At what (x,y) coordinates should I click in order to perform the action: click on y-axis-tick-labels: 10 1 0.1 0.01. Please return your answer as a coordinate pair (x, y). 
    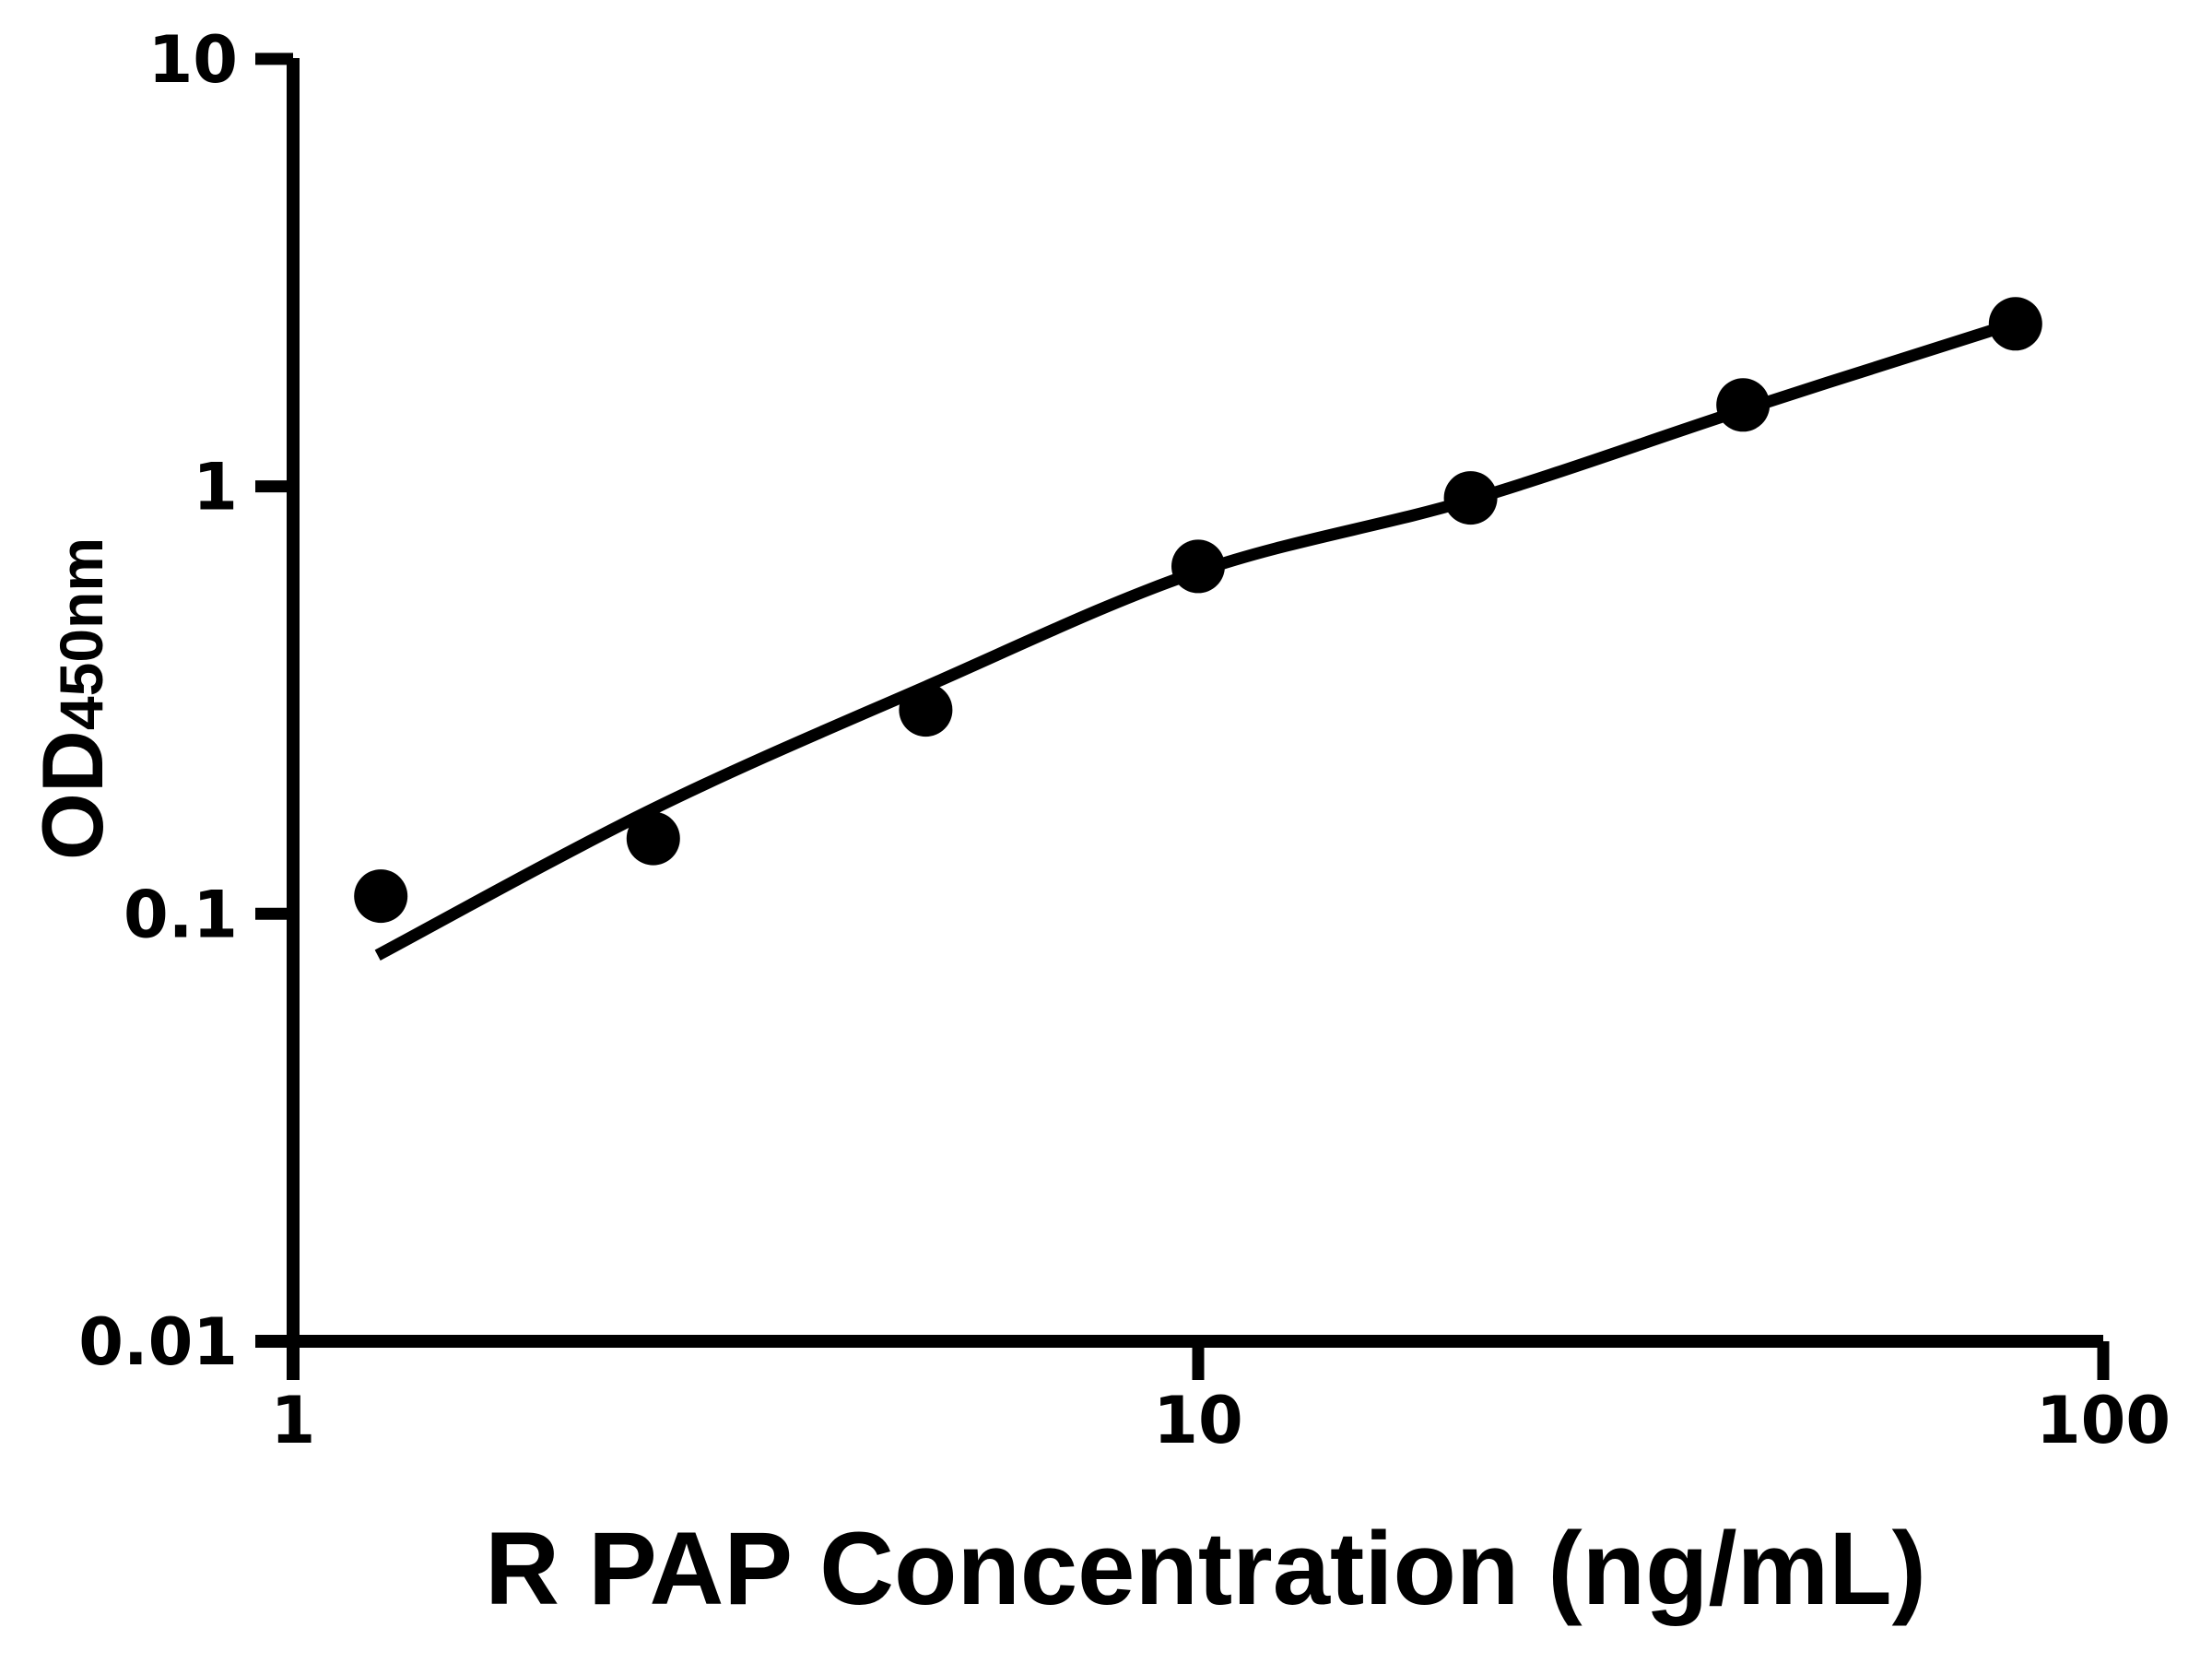
    Looking at the image, I should click on (158, 701).